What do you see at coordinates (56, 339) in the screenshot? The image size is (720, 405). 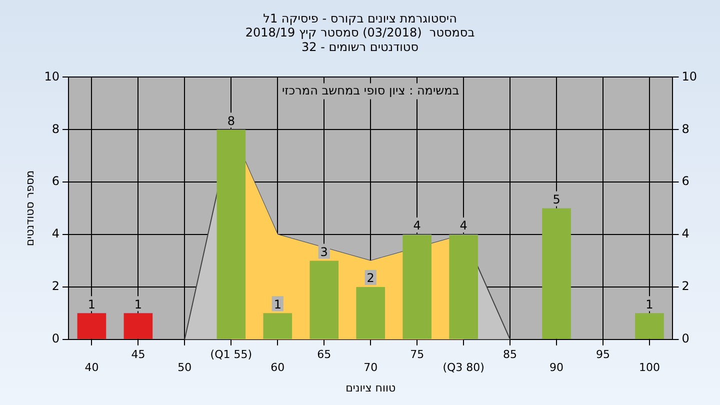 I see `y-tick-label: 0` at bounding box center [56, 339].